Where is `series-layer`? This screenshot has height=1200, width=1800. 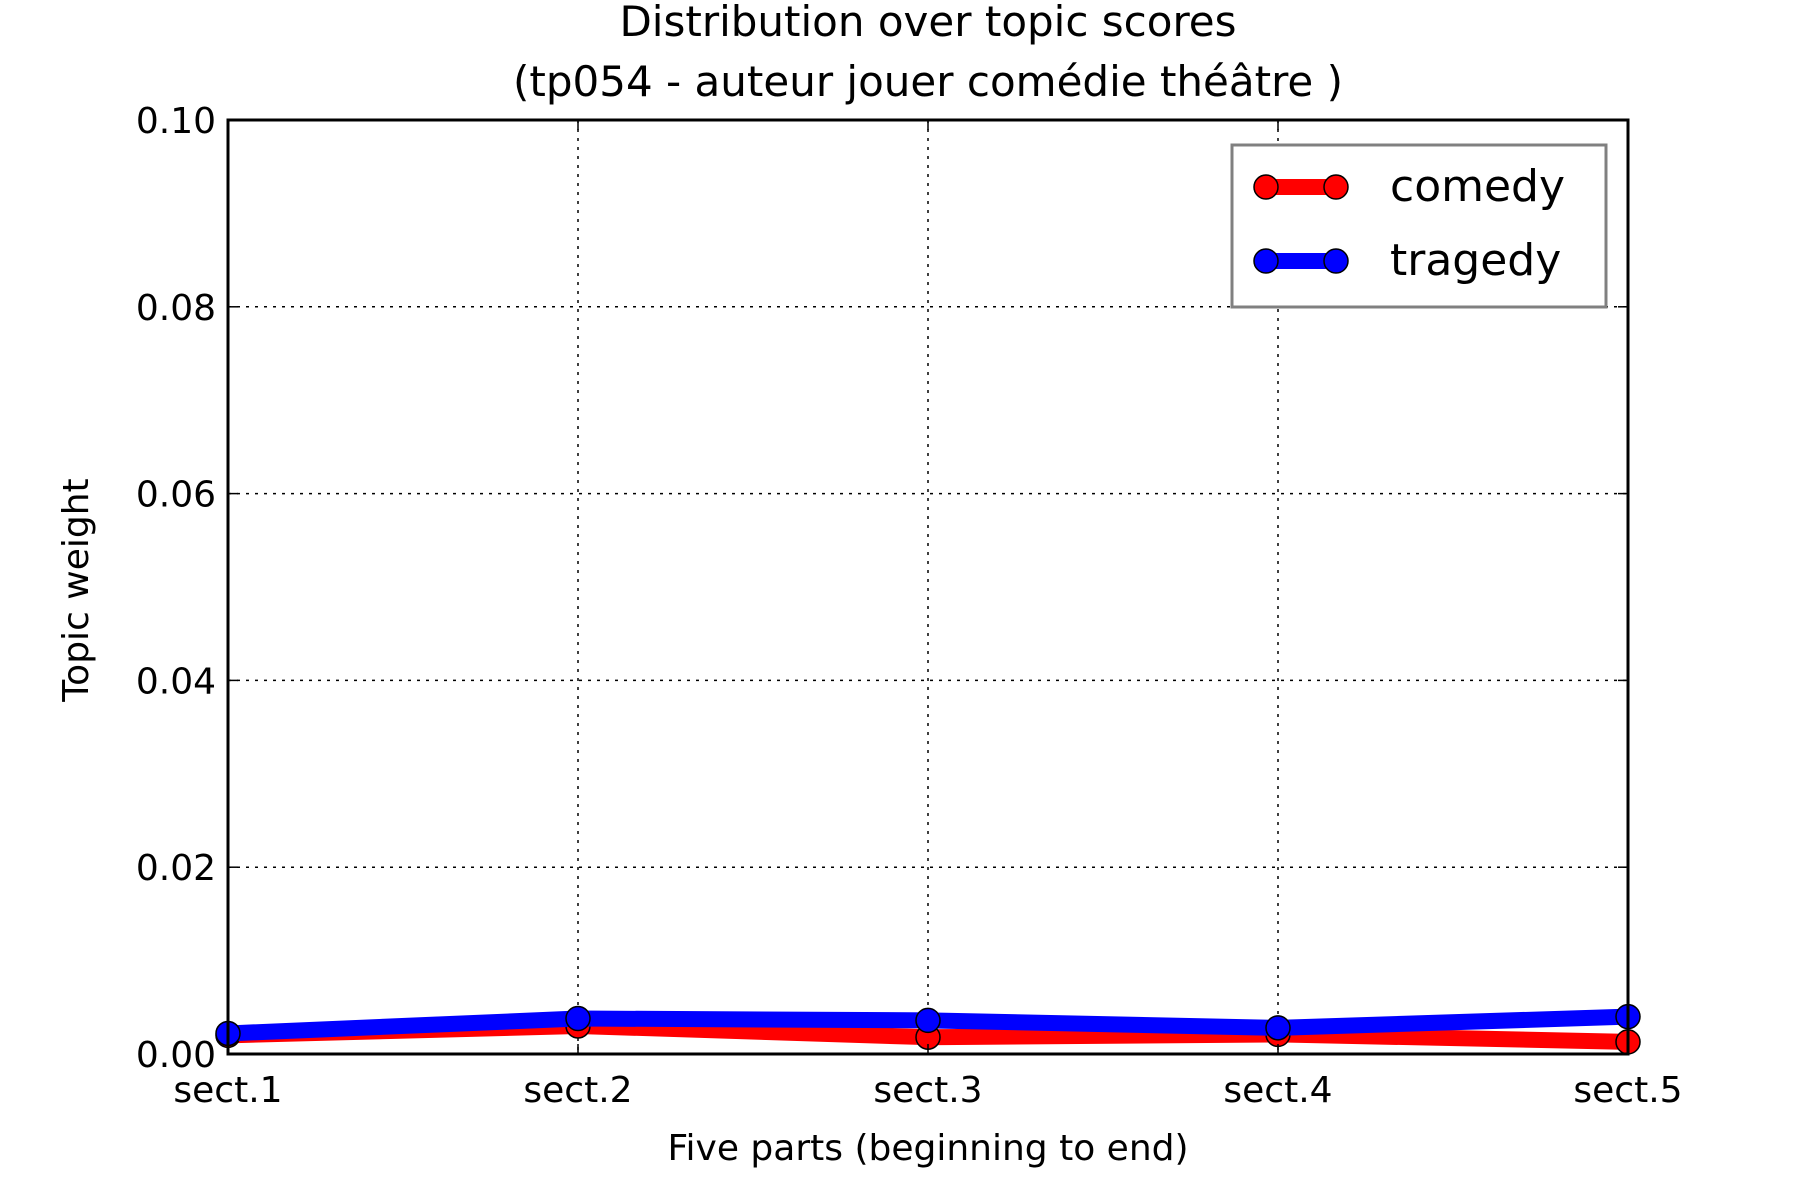 series-layer is located at coordinates (928, 1029).